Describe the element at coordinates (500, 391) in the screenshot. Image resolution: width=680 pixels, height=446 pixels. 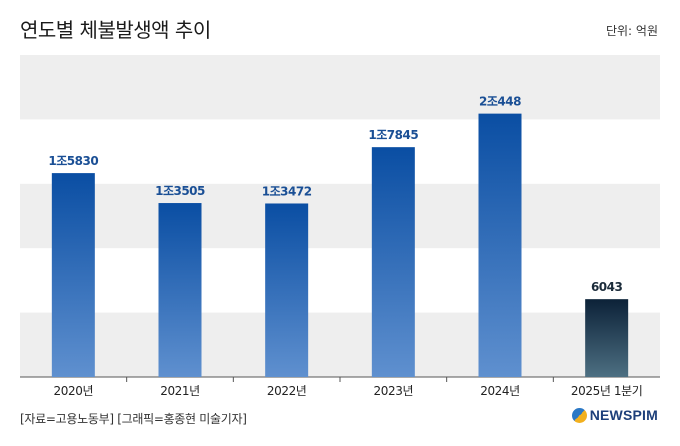
I see `x-tick-label: 2024년` at that location.